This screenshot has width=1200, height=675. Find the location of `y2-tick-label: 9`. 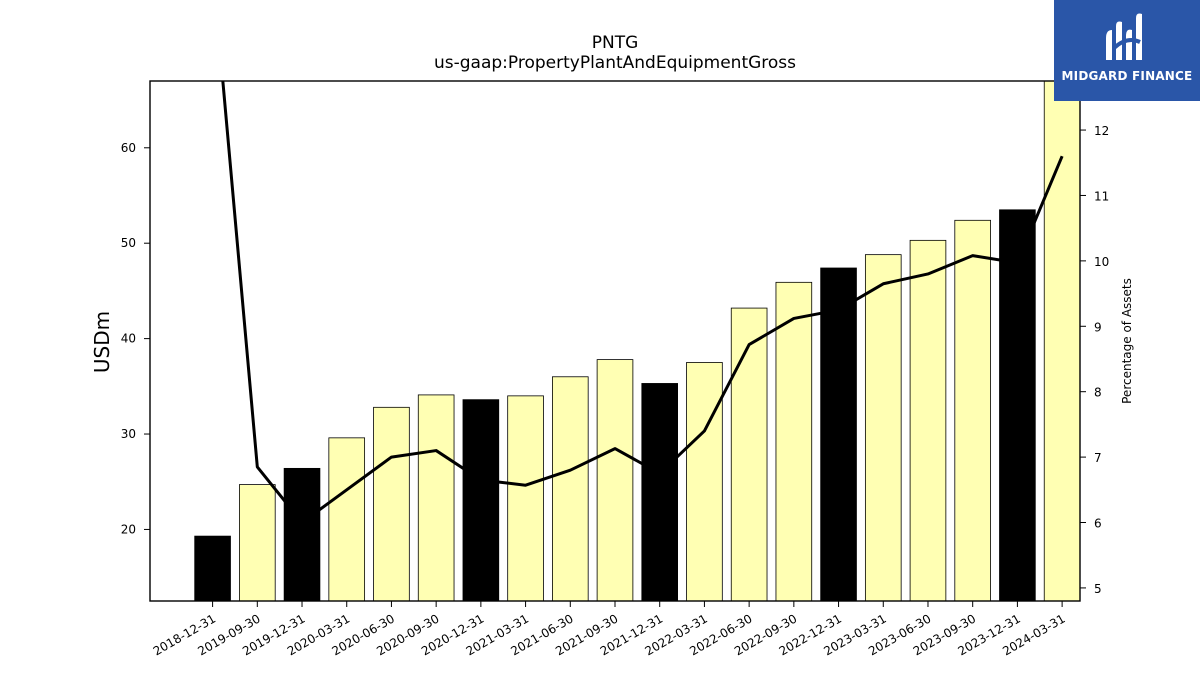

y2-tick-label: 9 is located at coordinates (1098, 327).